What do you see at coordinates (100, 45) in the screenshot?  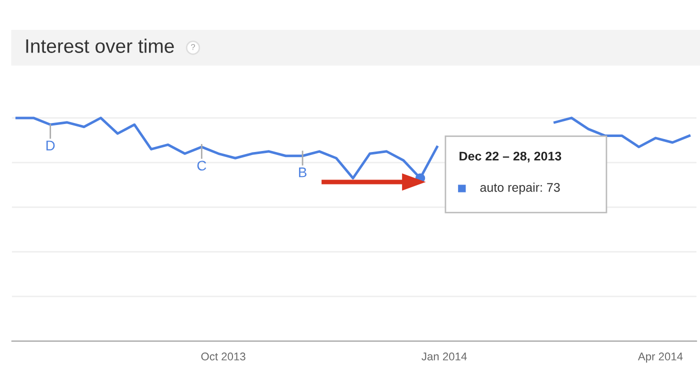 I see `chart-title: Interest over time` at bounding box center [100, 45].